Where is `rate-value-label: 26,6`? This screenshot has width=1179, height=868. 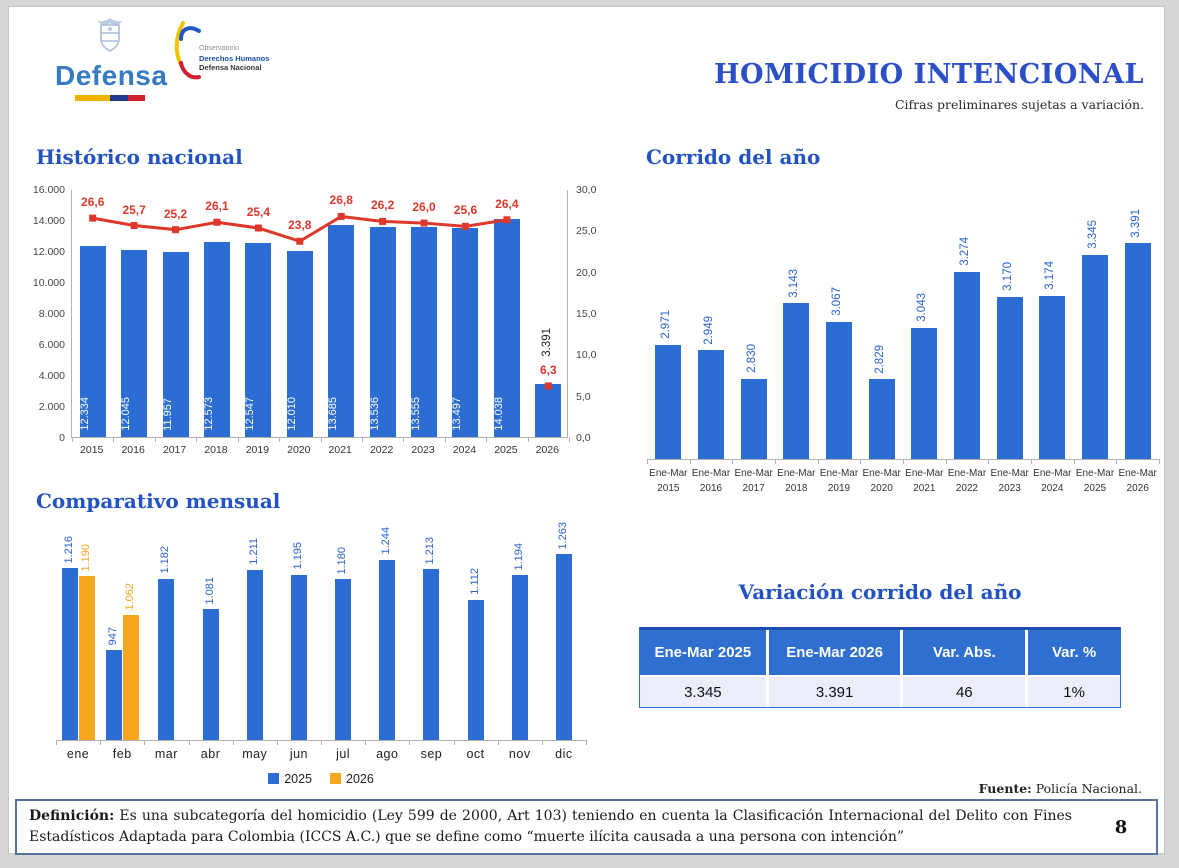 rate-value-label: 26,6 is located at coordinates (93, 202).